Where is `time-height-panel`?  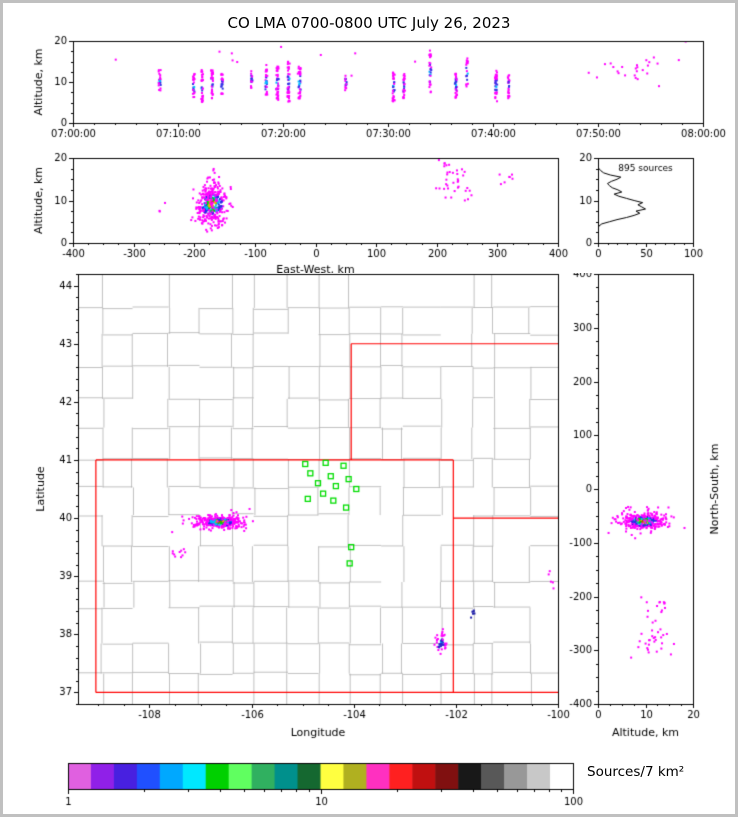 time-height-panel is located at coordinates (369, 92).